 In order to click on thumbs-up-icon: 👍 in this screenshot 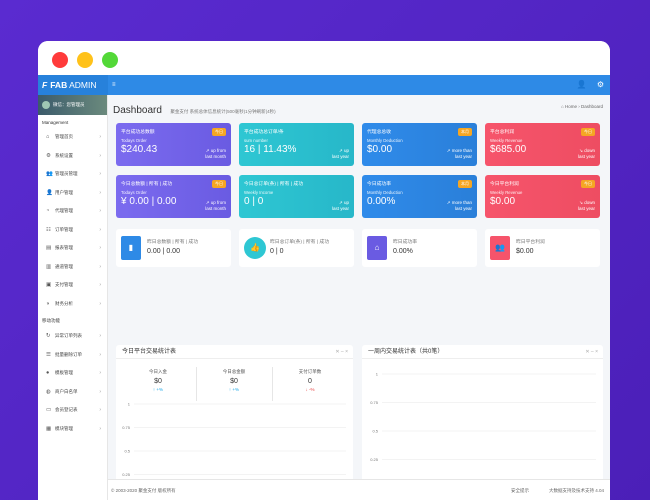, I will do `click(255, 248)`.